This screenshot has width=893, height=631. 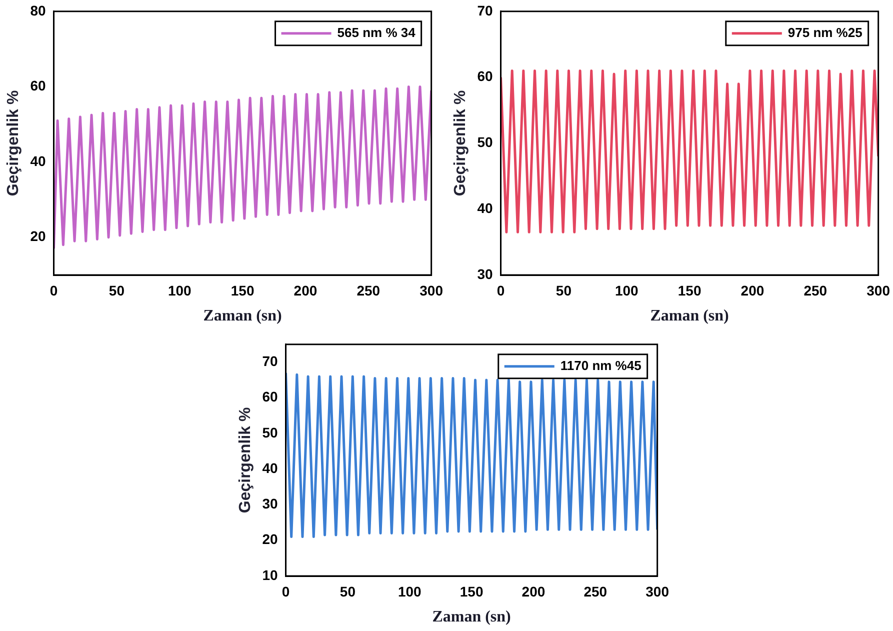 What do you see at coordinates (270, 574) in the screenshot?
I see `y-tick-label: 10` at bounding box center [270, 574].